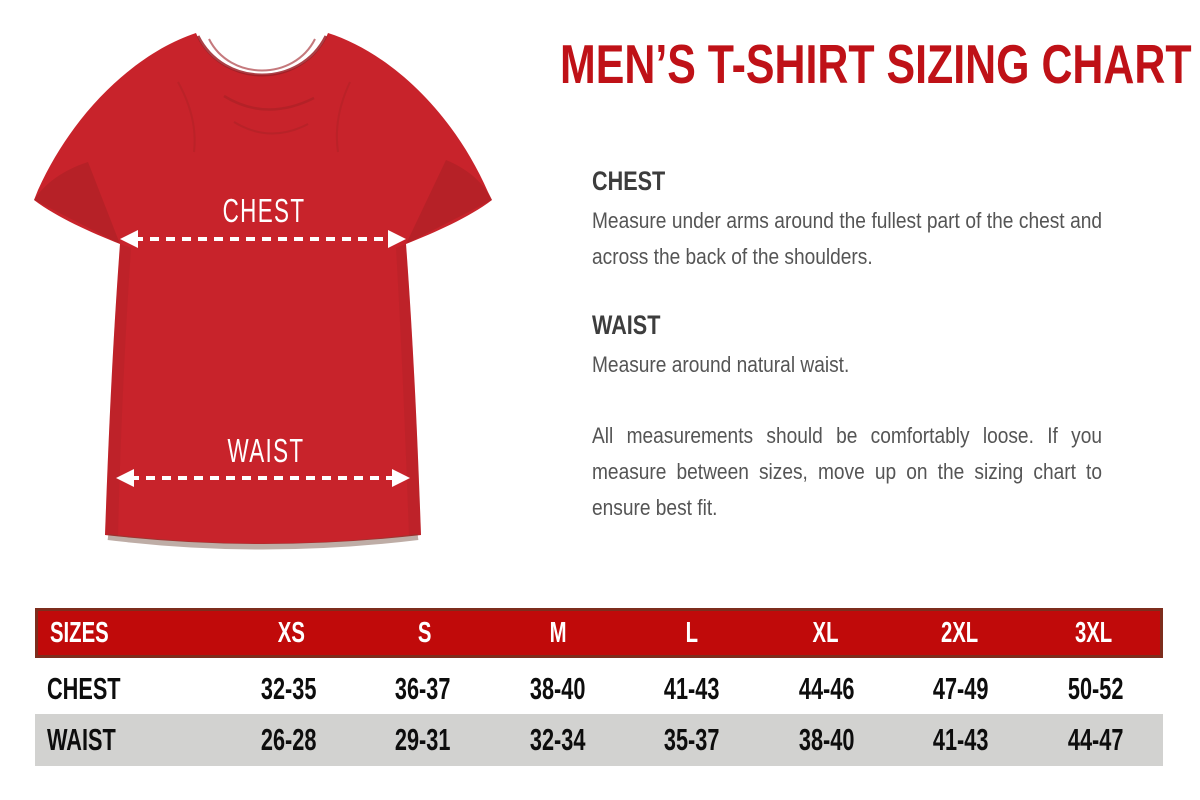 The width and height of the screenshot is (1200, 800). Describe the element at coordinates (408, 390) in the screenshot. I see `right-side-shadow` at that location.